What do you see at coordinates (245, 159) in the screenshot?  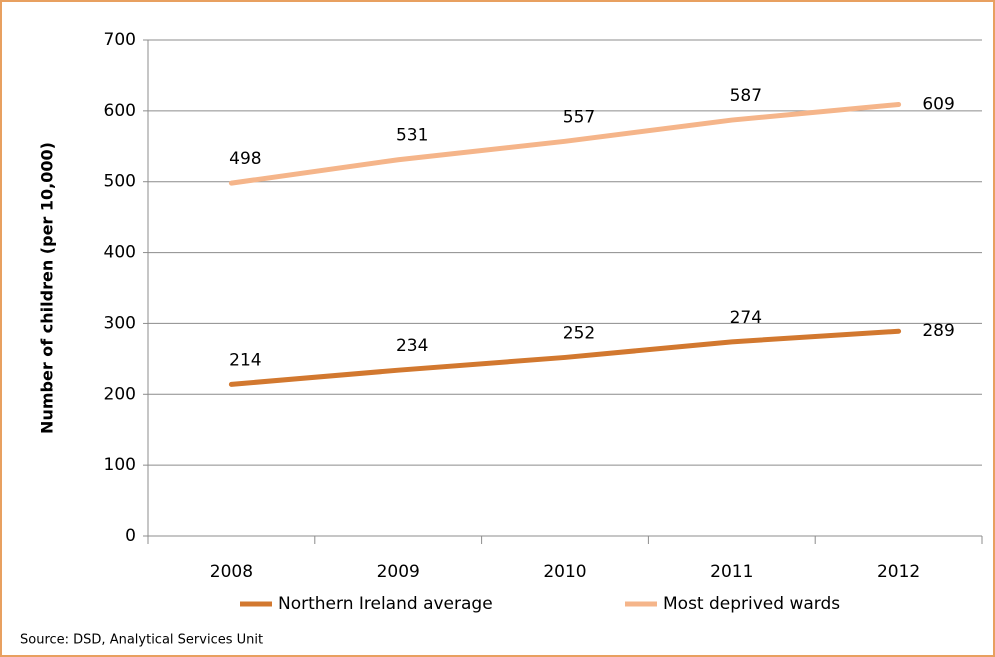 I see `data-label: 498` at bounding box center [245, 159].